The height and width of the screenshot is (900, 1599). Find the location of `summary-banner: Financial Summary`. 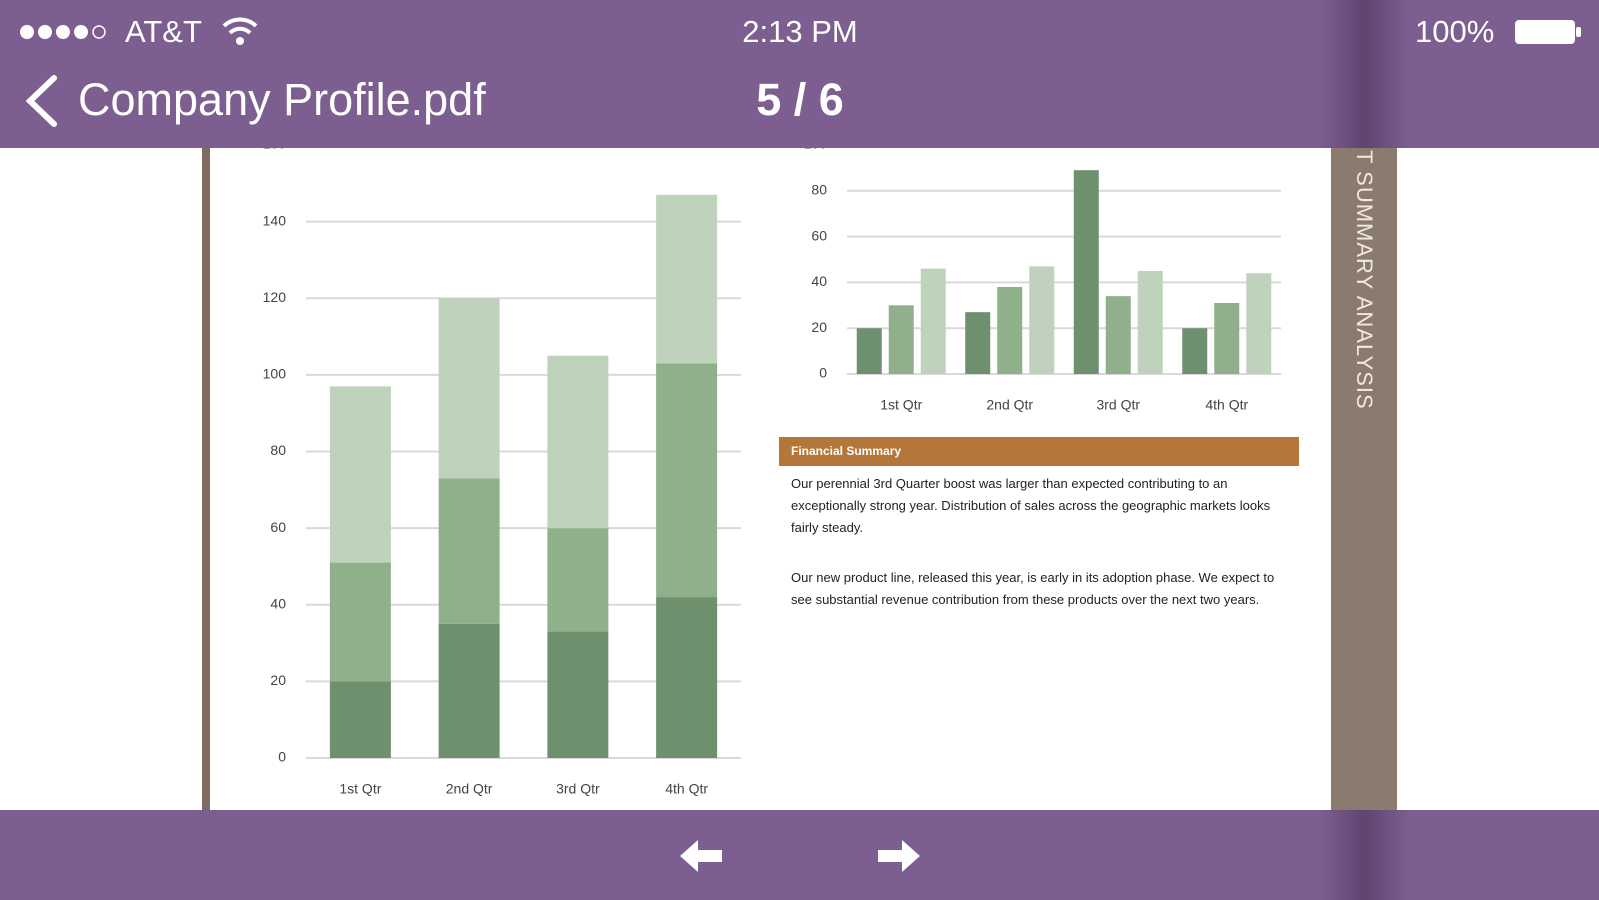

summary-banner: Financial Summary is located at coordinates (1039, 451).